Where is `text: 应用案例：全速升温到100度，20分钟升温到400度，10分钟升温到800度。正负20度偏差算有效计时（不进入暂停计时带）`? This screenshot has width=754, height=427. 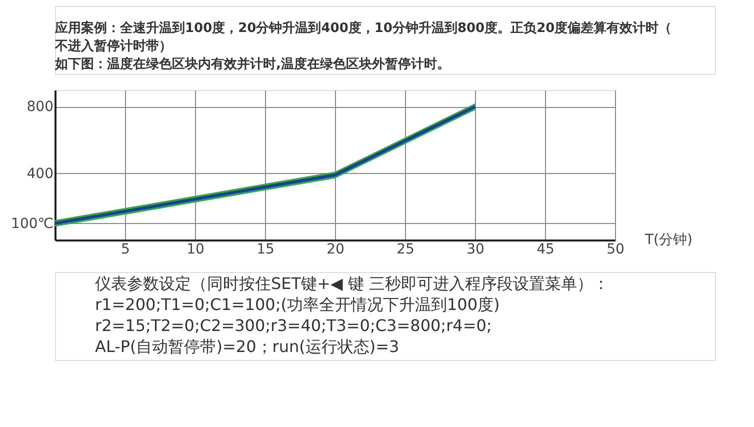
text: 应用案例：全速升温到100度，20分钟升温到400度，10分钟升温到800度。正负20度偏差算有效计时（不进入暂停计时带） is located at coordinates (363, 37).